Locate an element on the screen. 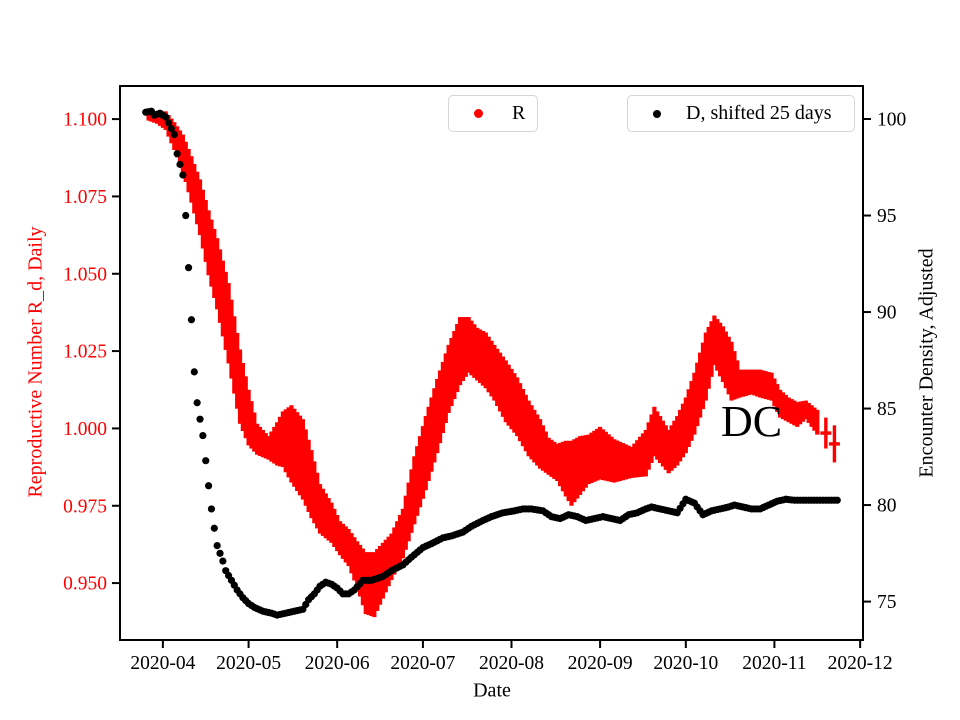 This screenshot has width=960, height=720. x-tick-label: 2020-11 is located at coordinates (774, 663).